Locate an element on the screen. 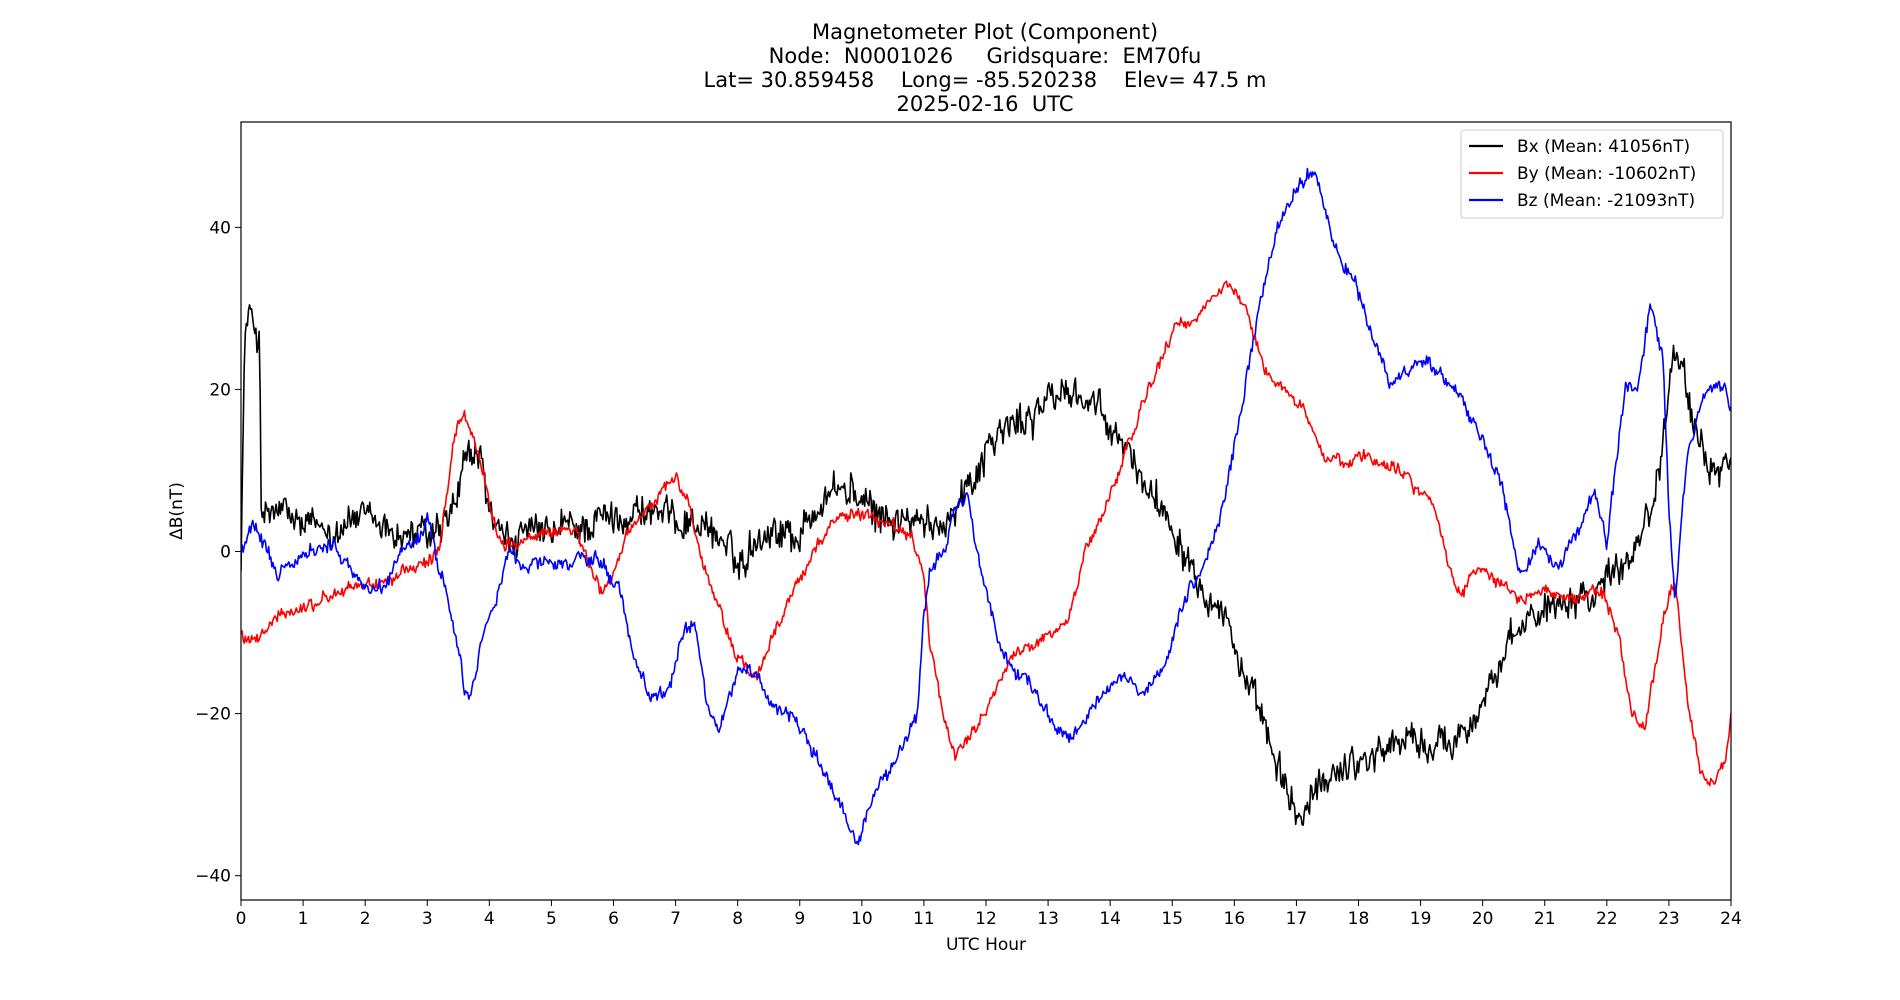 This screenshot has height=1000, width=1900. x-tick-label: 19 is located at coordinates (1421, 919).